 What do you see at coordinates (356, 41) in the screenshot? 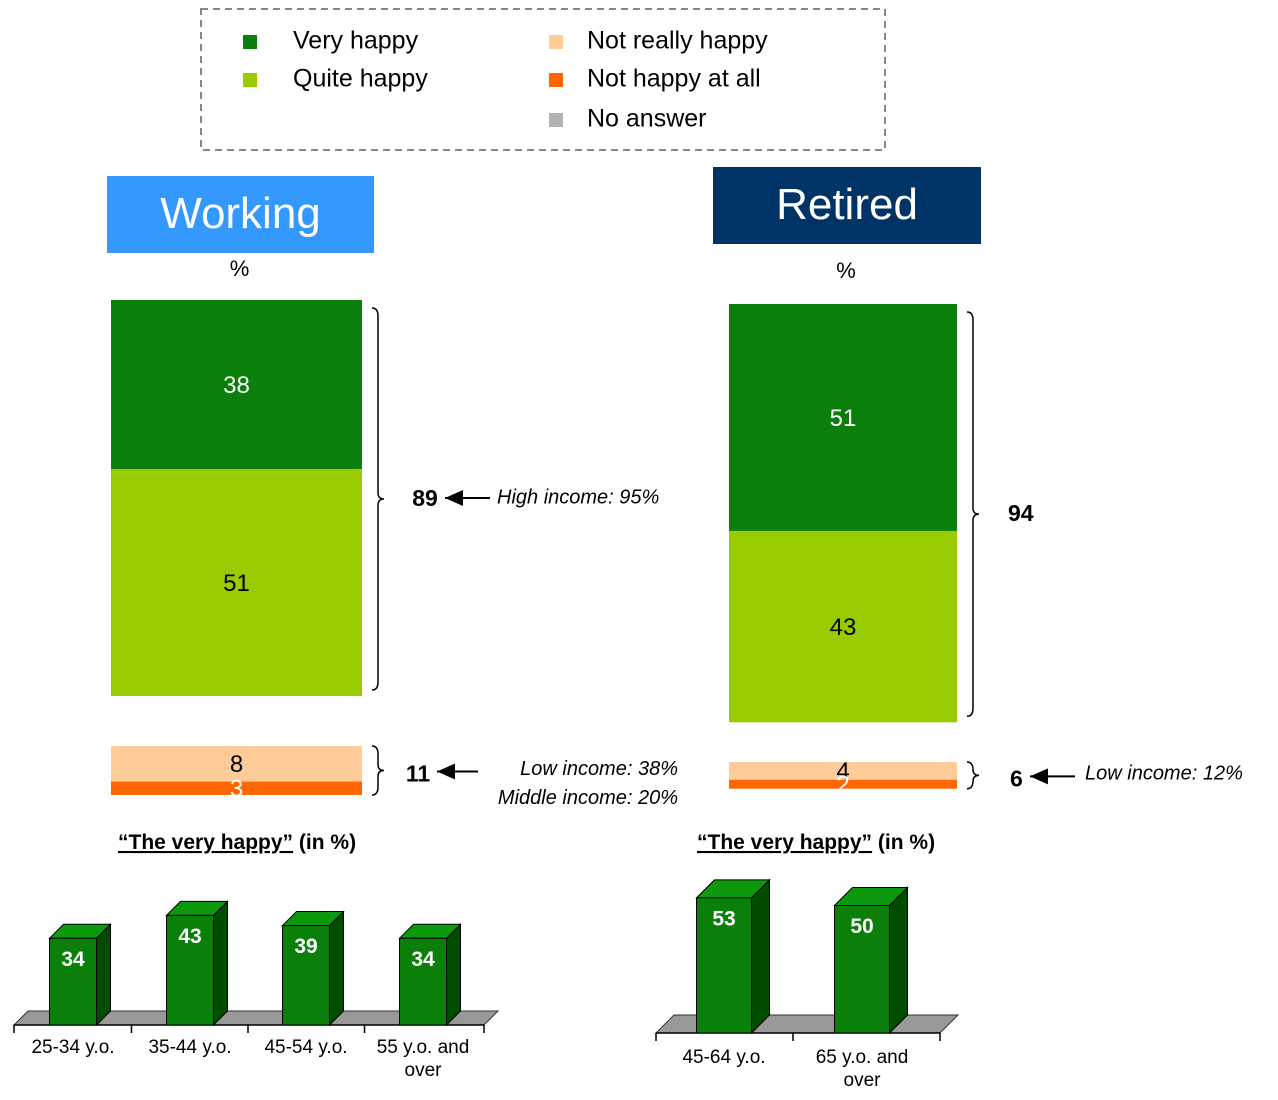
I see `legend-label: Very happy` at bounding box center [356, 41].